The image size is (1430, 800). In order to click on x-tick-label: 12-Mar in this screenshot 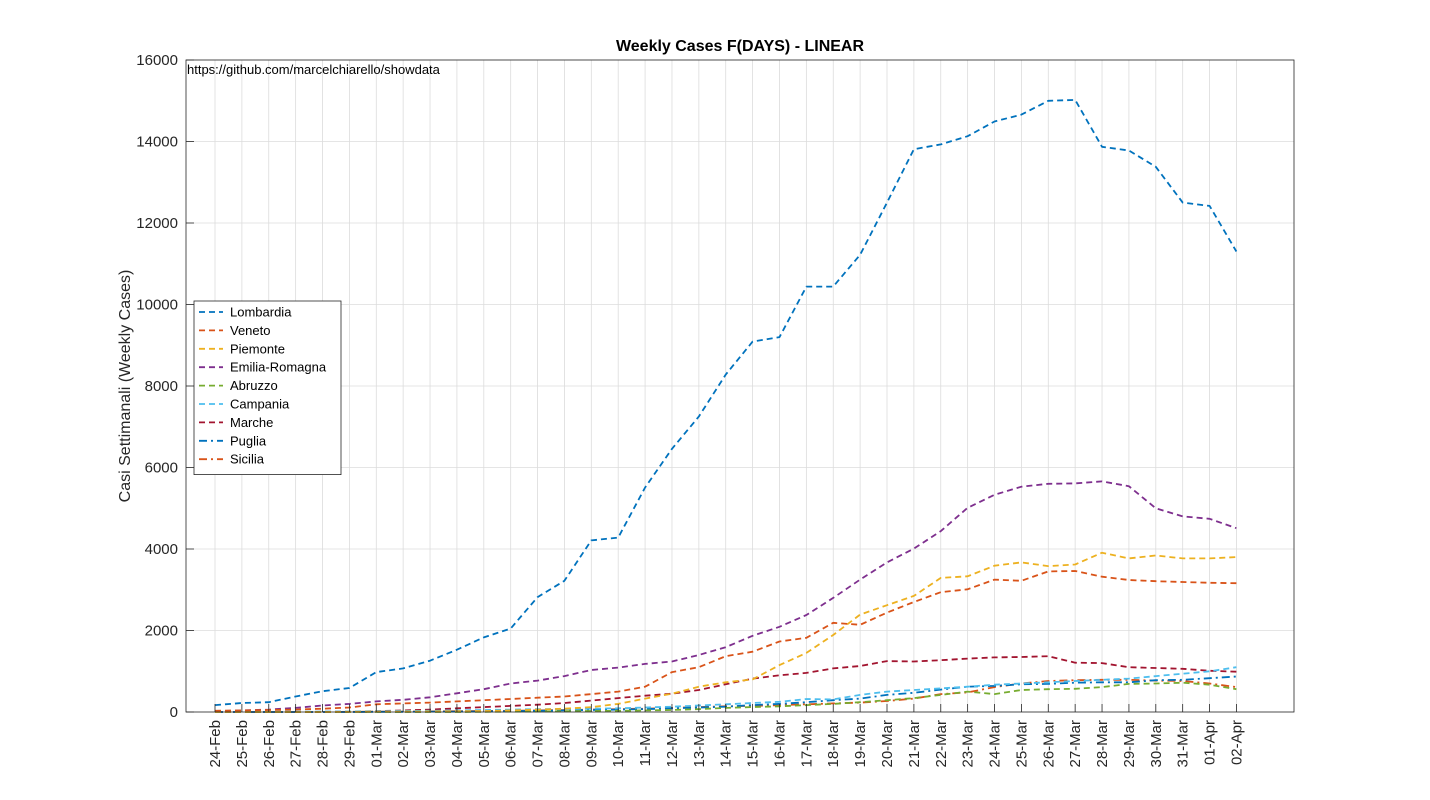, I will do `click(672, 744)`.